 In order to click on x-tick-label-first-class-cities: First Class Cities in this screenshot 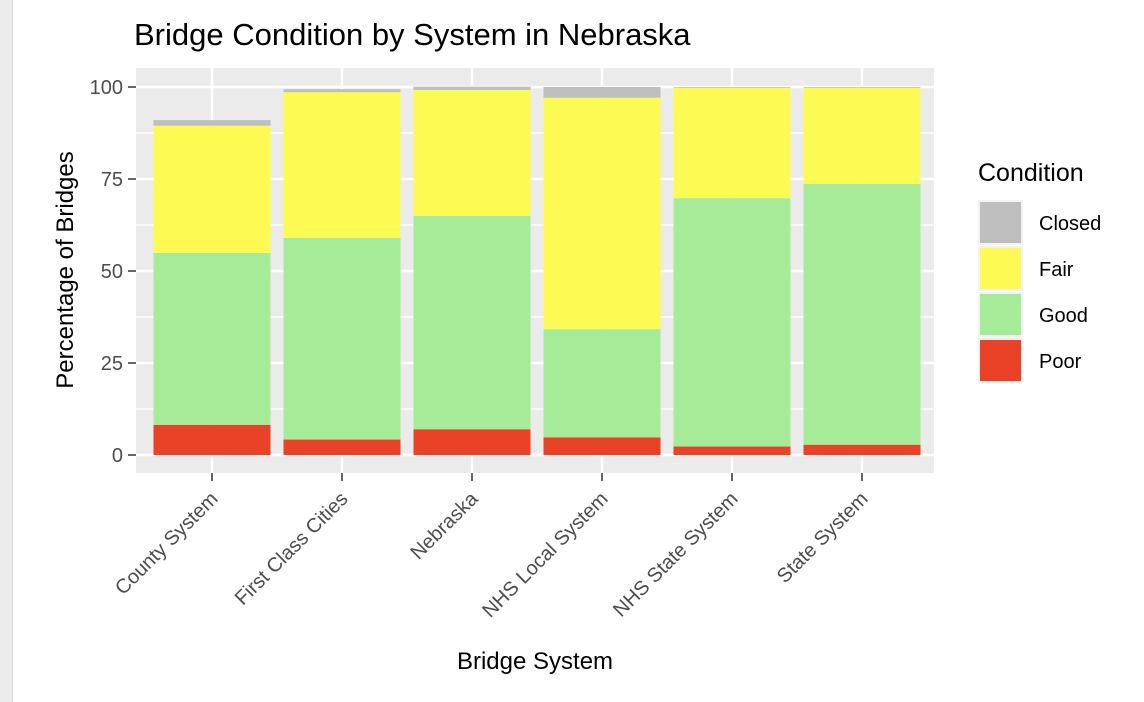, I will do `click(292, 549)`.